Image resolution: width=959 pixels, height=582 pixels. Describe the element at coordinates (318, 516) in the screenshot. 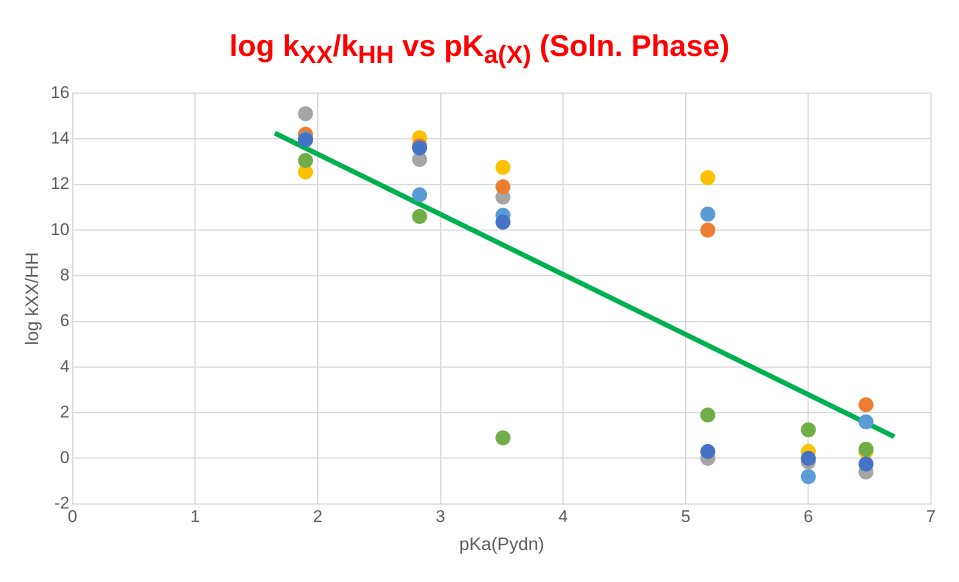

I see `x-tick-label: 2` at that location.